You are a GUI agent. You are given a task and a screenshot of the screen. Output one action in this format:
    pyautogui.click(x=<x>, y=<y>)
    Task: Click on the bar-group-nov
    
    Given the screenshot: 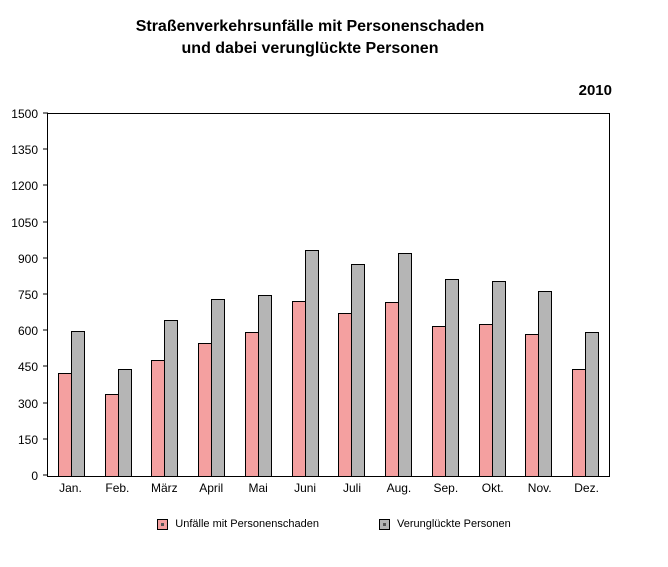 What is the action you would take?
    pyautogui.click(x=539, y=295)
    